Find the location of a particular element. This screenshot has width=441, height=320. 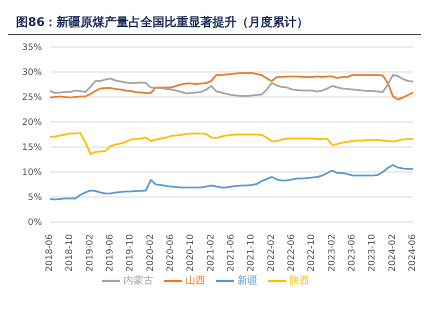

x-tick-label: 2020-10 is located at coordinates (191, 253).